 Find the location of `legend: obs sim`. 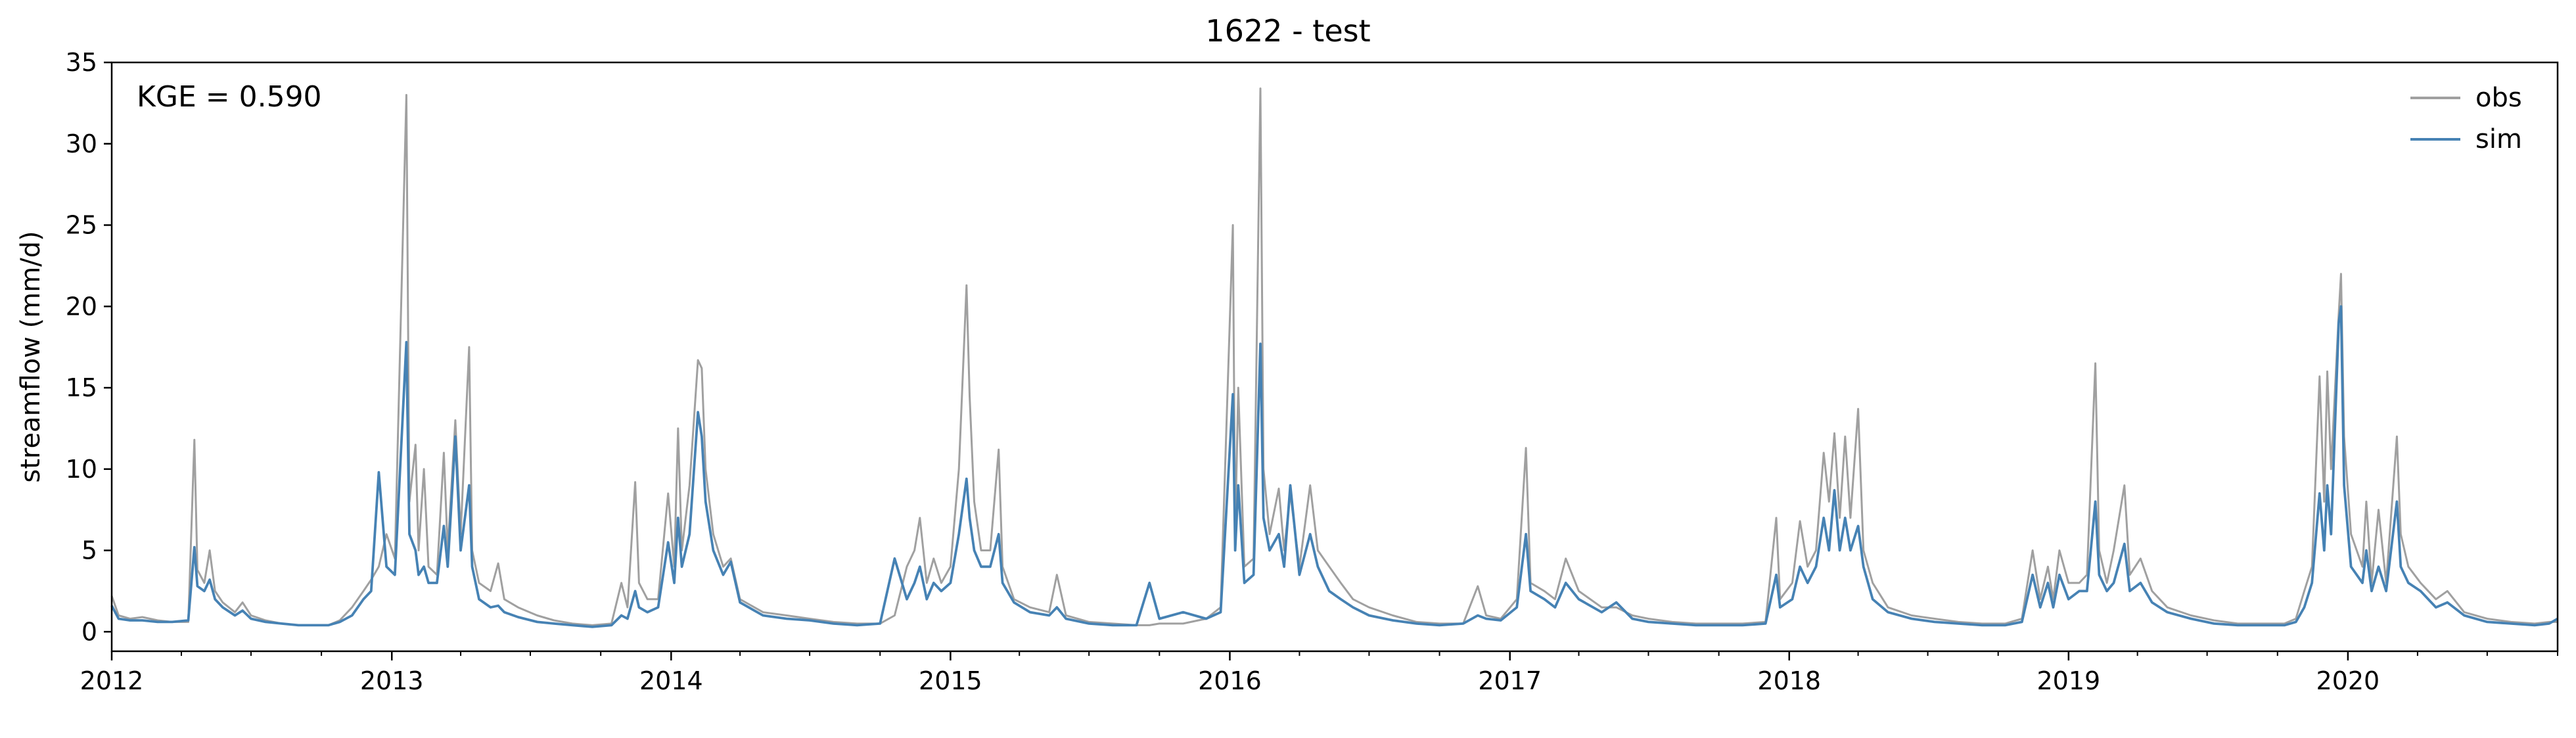

legend: obs sim is located at coordinates (2466, 118).